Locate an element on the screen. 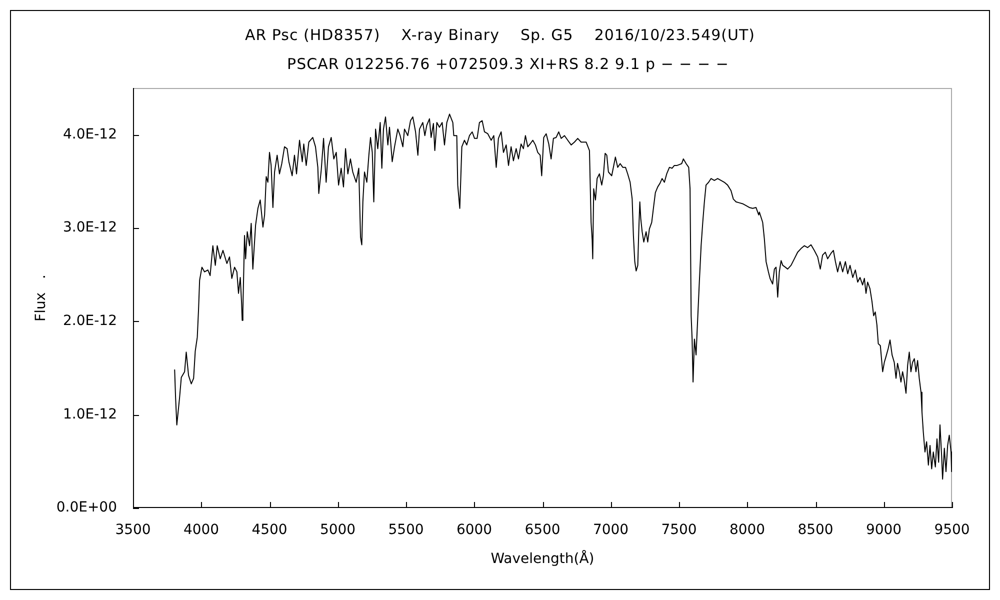 Image resolution: width=1000 pixels, height=600 pixels. y-tick-label: 0.0E+00 is located at coordinates (86, 508).